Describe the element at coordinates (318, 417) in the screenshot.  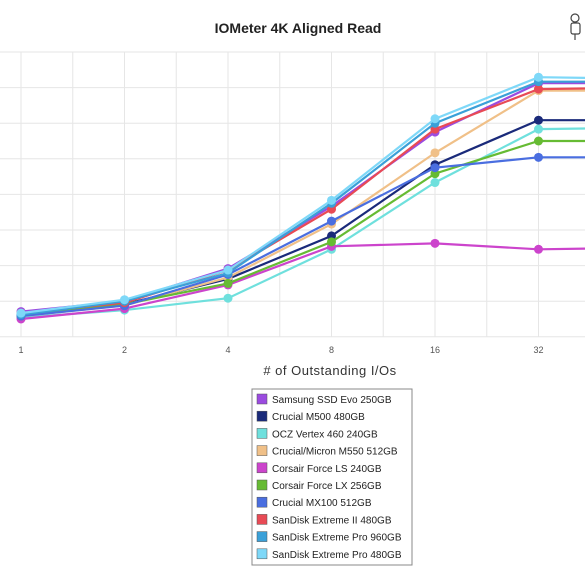
I see `legend-label: Crucial M500 480GB` at that location.